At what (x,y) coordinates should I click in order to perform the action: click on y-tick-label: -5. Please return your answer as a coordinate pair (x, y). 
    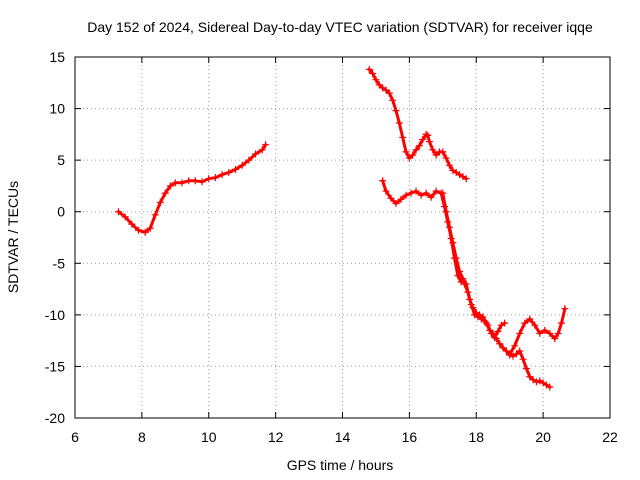
    Looking at the image, I should click on (59, 263).